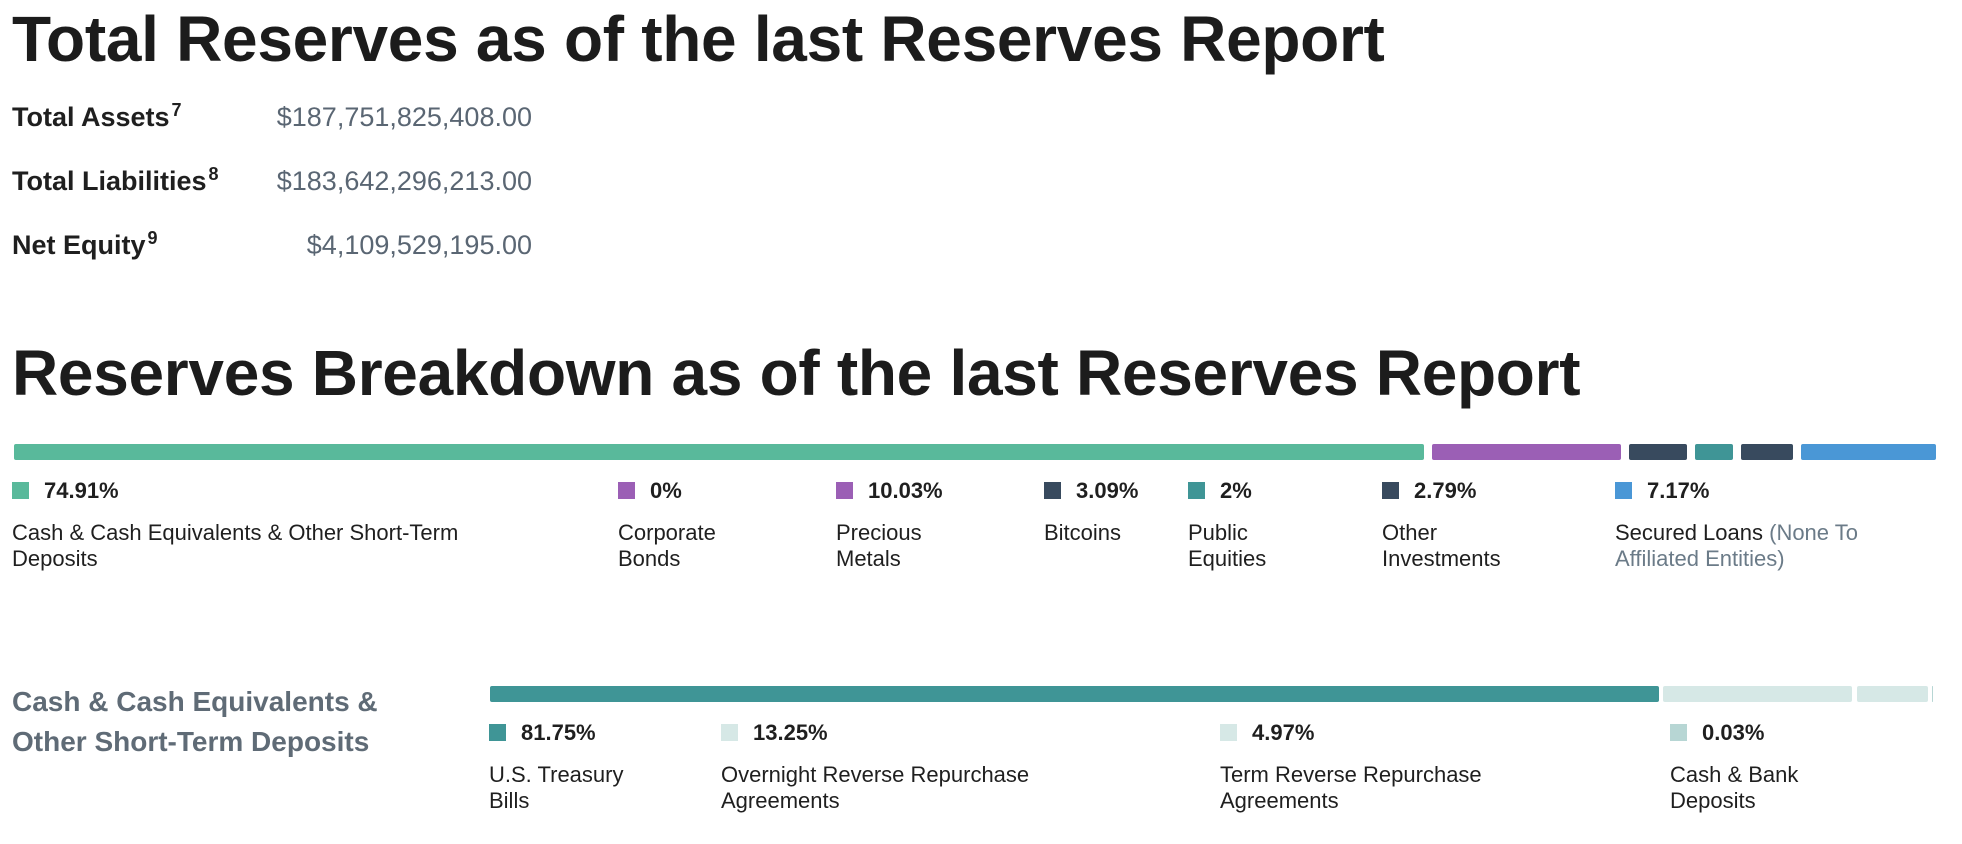  I want to click on total-liabilities-label: Total Liabilities 8, so click(115, 180).